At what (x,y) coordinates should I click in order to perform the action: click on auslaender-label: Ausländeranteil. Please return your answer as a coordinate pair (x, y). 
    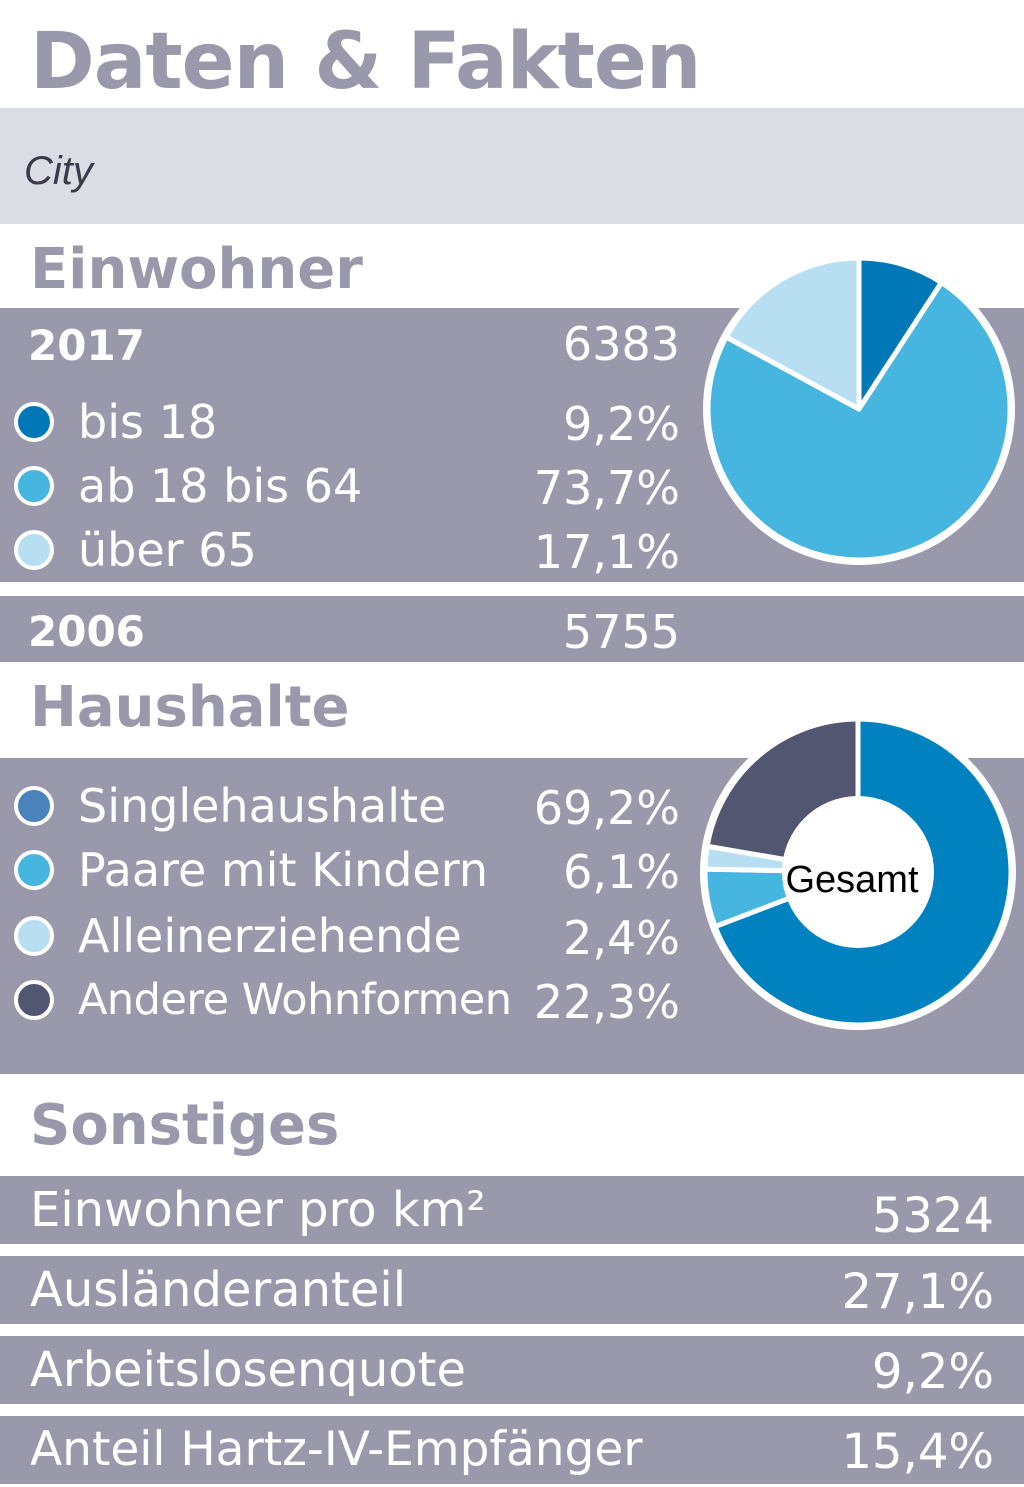
    Looking at the image, I should click on (218, 1290).